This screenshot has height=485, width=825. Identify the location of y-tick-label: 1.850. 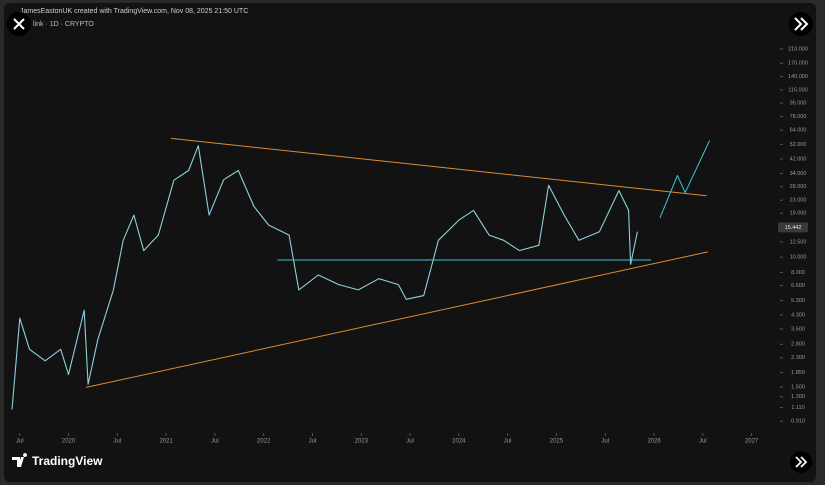
(798, 373).